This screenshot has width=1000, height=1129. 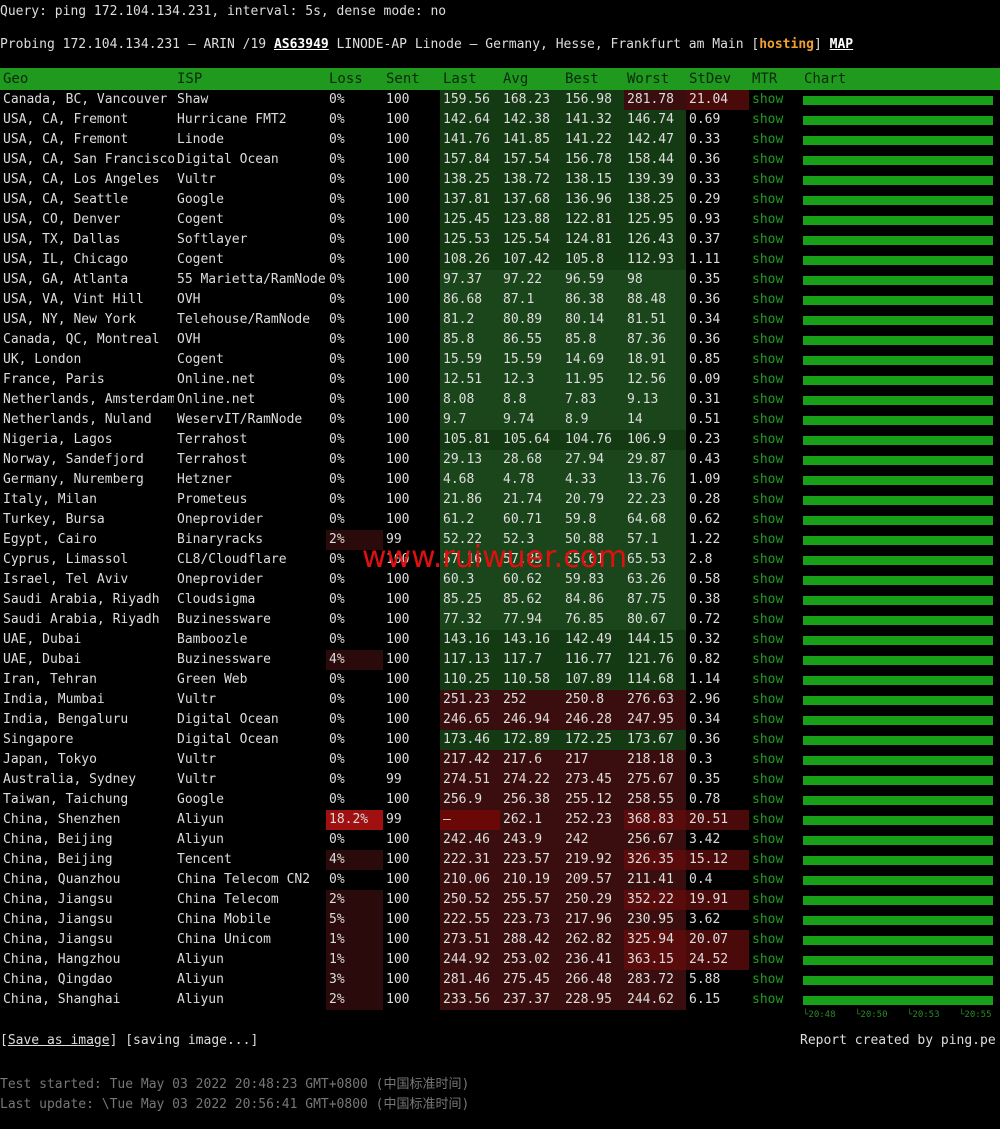 What do you see at coordinates (66, 259) in the screenshot?
I see `cell: USA, IL, Chicago` at bounding box center [66, 259].